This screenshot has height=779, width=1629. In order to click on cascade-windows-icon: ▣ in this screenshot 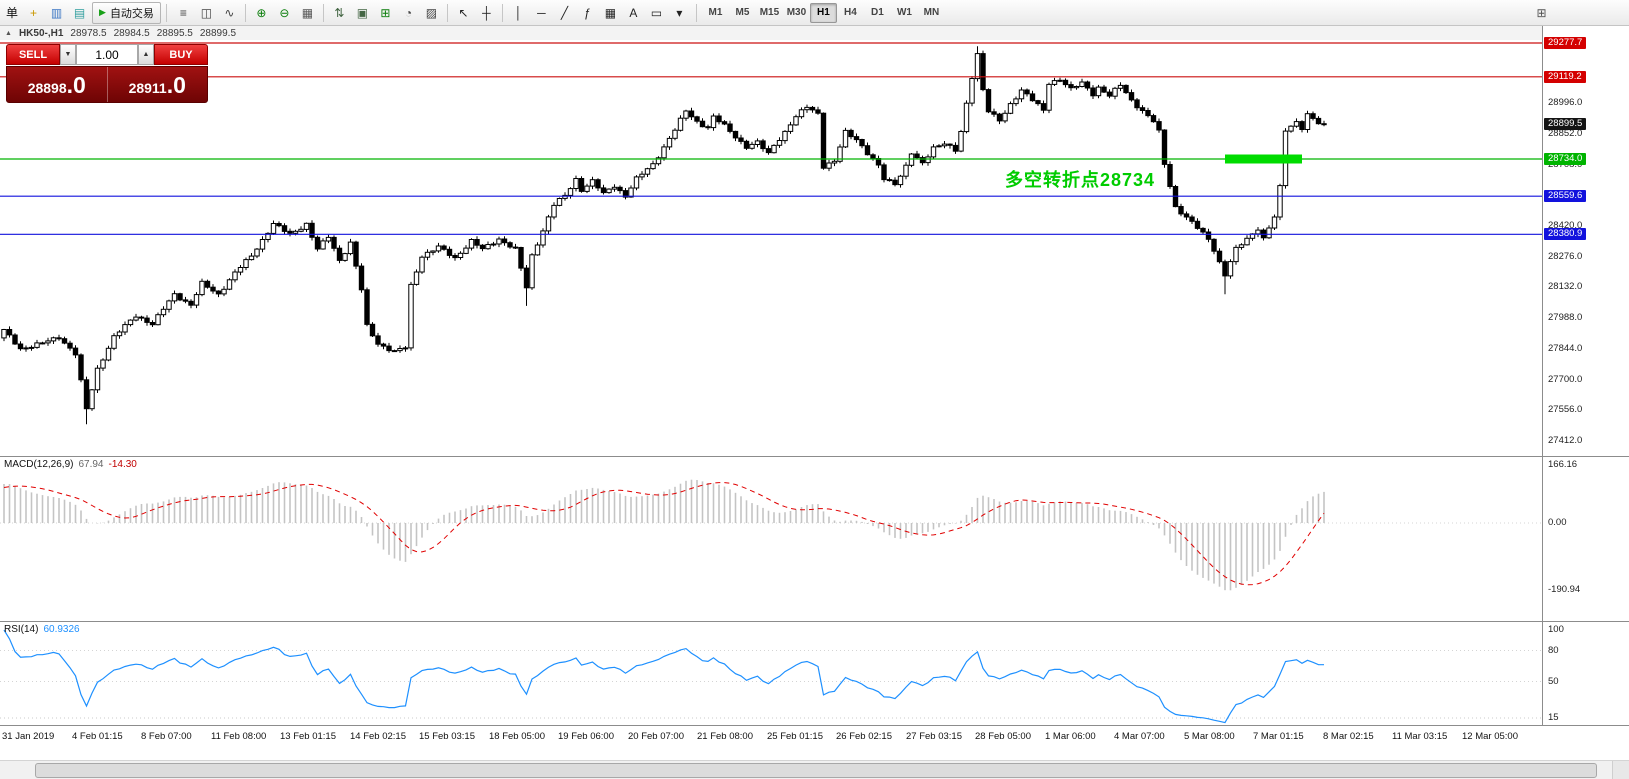, I will do `click(362, 12)`.